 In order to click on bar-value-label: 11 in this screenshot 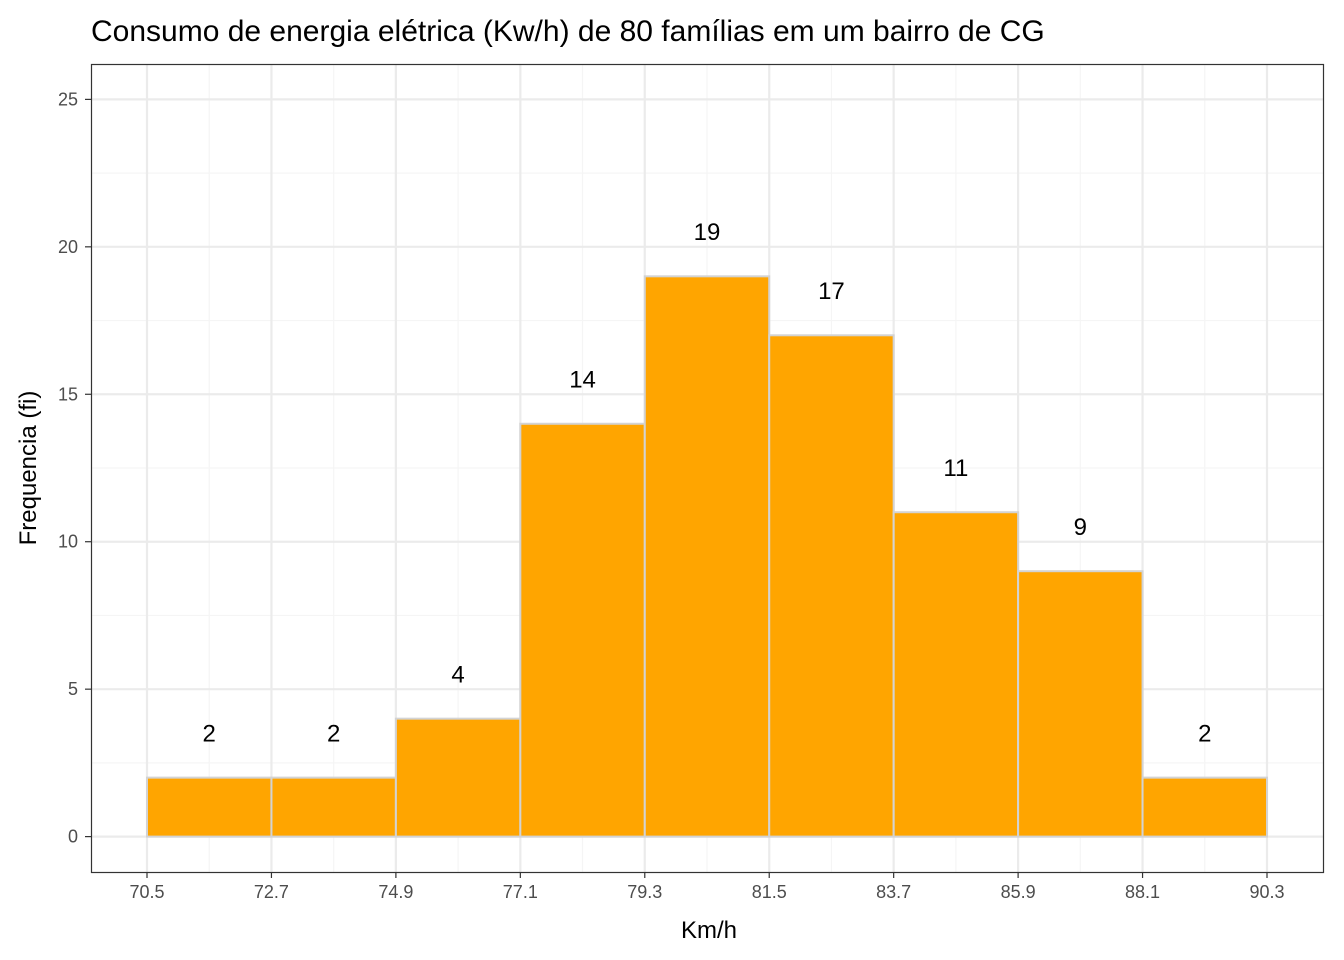, I will do `click(955, 468)`.